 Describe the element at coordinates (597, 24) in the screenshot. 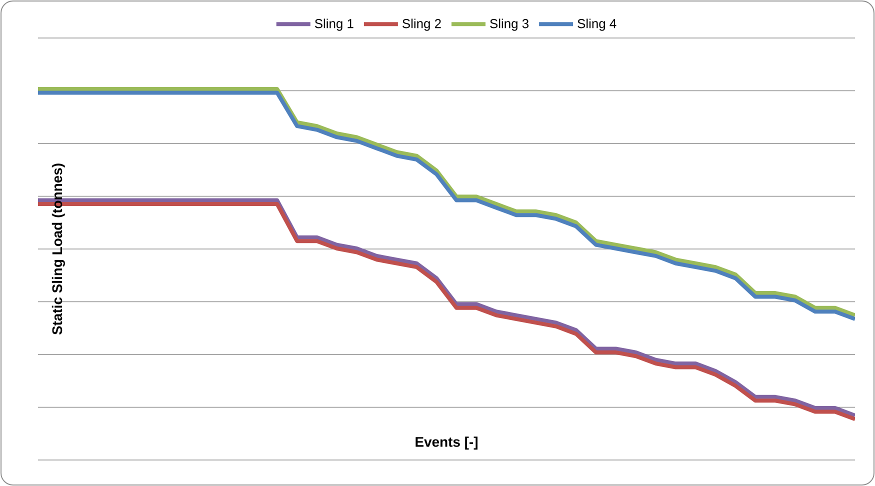

I see `legend-label: Sling 4` at that location.